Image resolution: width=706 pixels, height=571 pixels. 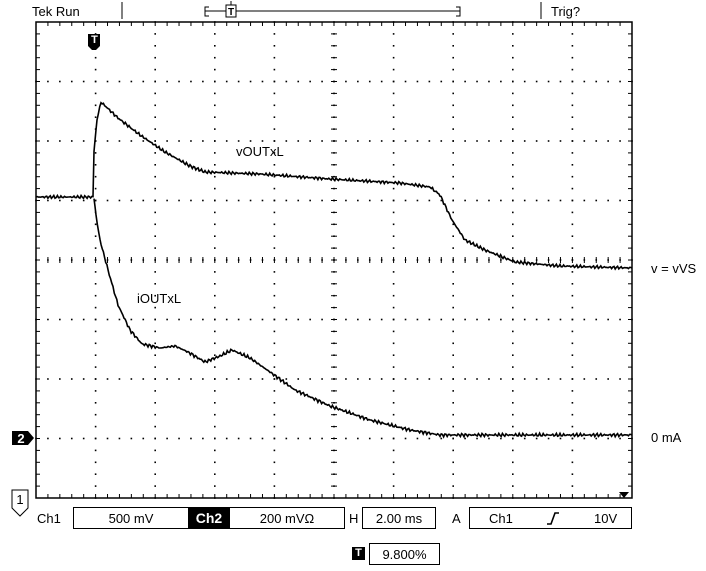 I want to click on trigger-readout: Ch1 10V, so click(x=550, y=518).